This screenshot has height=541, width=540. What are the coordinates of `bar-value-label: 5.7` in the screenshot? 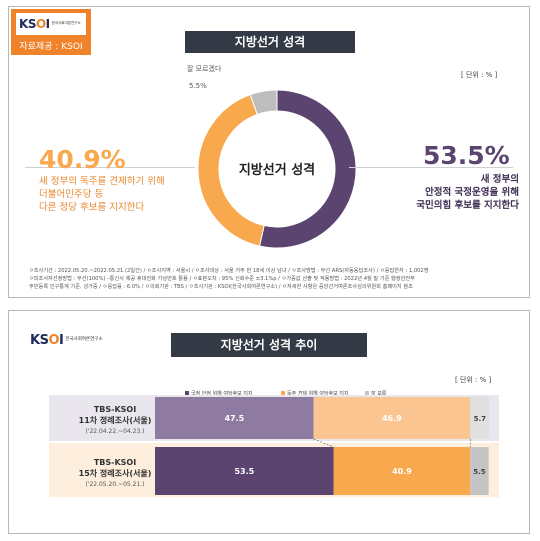 It's located at (480, 419).